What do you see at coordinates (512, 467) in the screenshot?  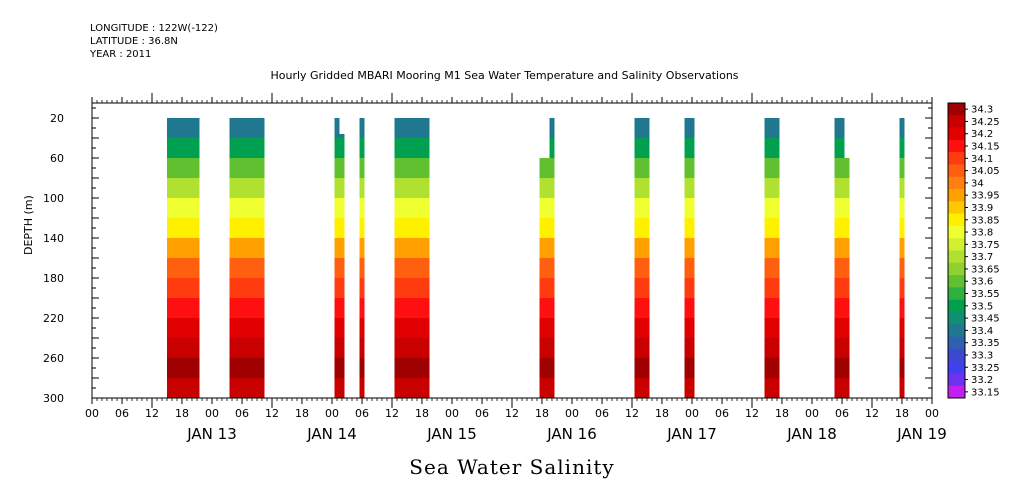 I see `variable-label: Sea Water Salinity` at bounding box center [512, 467].